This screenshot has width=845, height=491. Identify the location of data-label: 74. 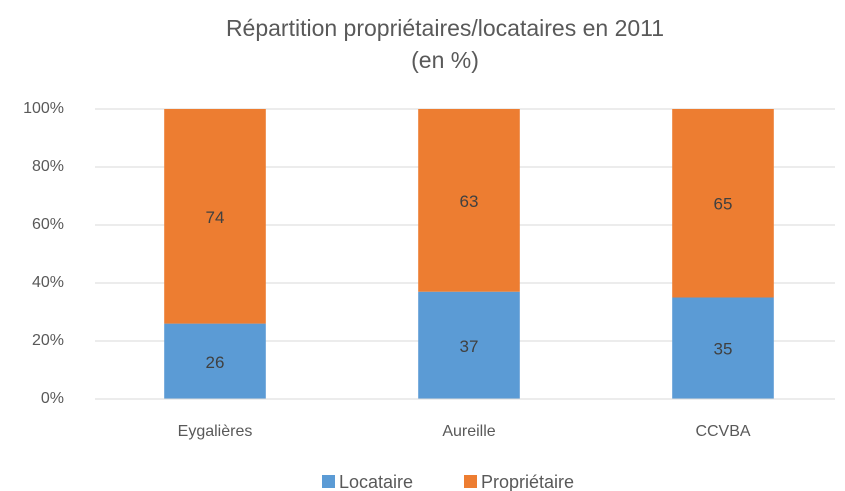
(215, 217).